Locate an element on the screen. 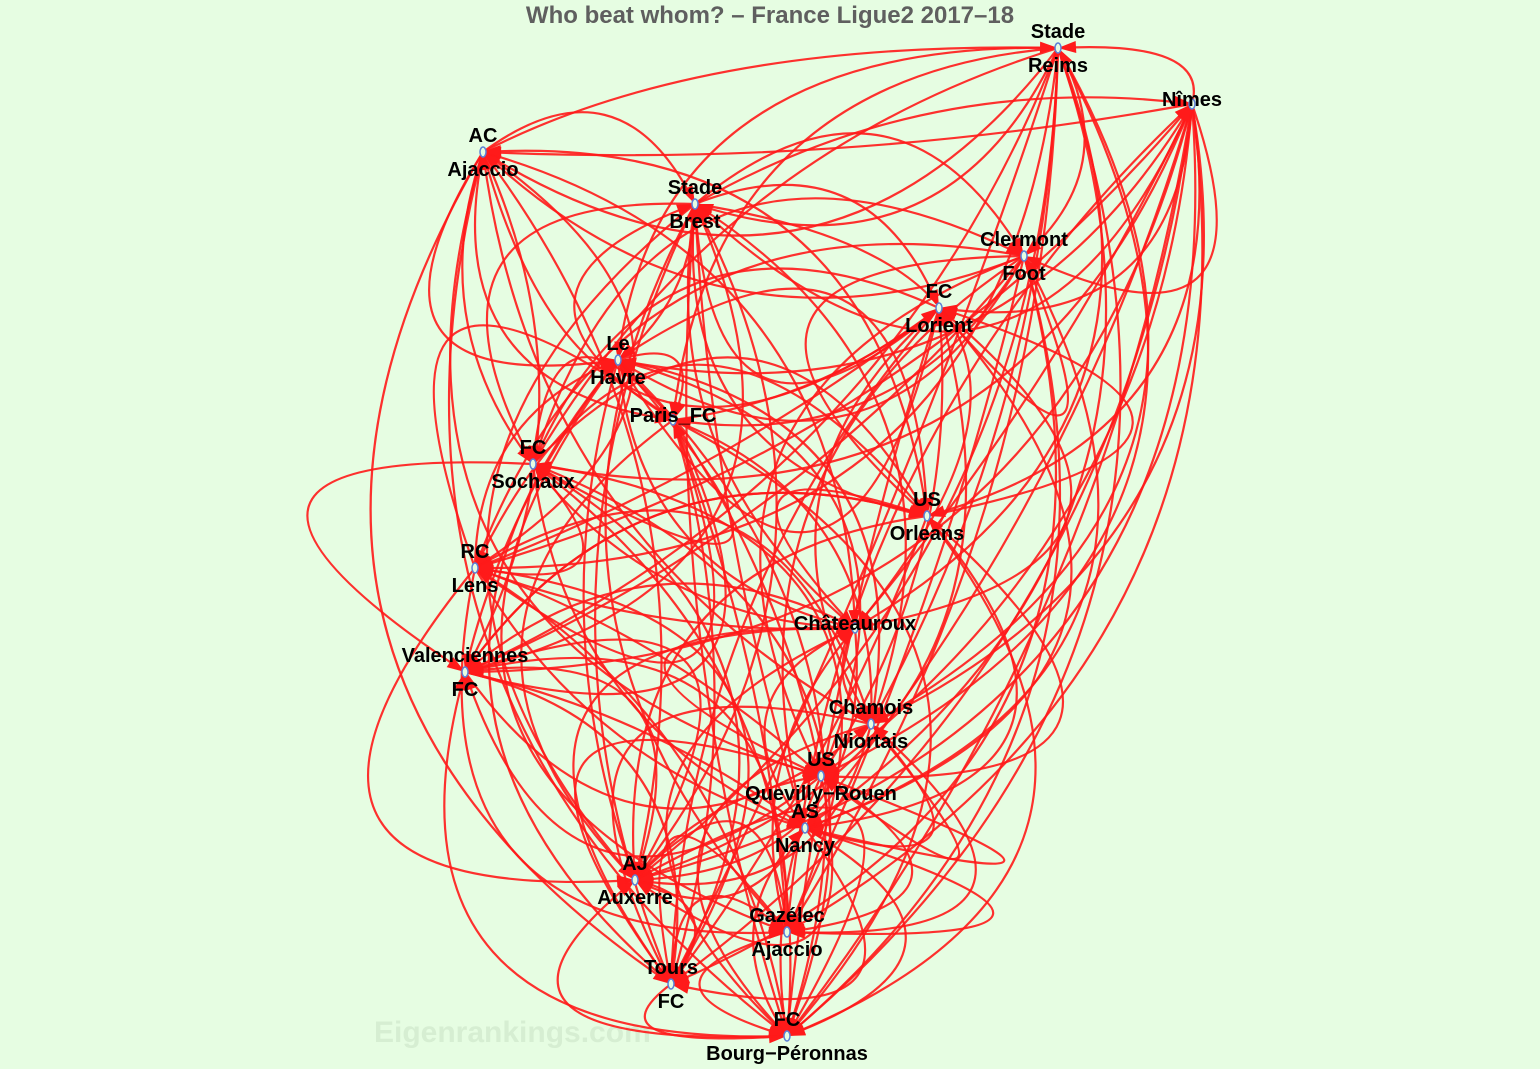 The image size is (1540, 1069). team-node: Tours FC is located at coordinates (671, 985).